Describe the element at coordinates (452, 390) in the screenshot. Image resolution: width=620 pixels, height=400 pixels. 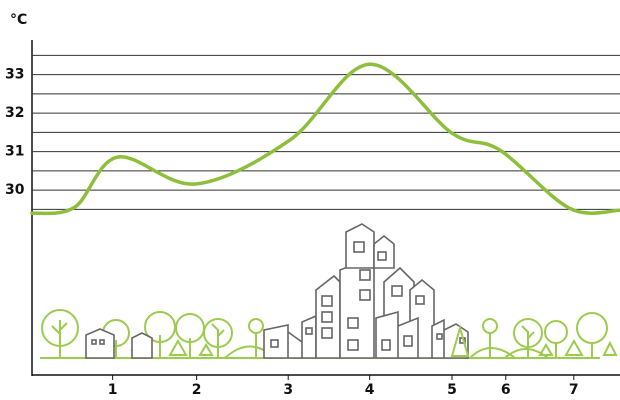
I see `x-tick-label: 5` at that location.